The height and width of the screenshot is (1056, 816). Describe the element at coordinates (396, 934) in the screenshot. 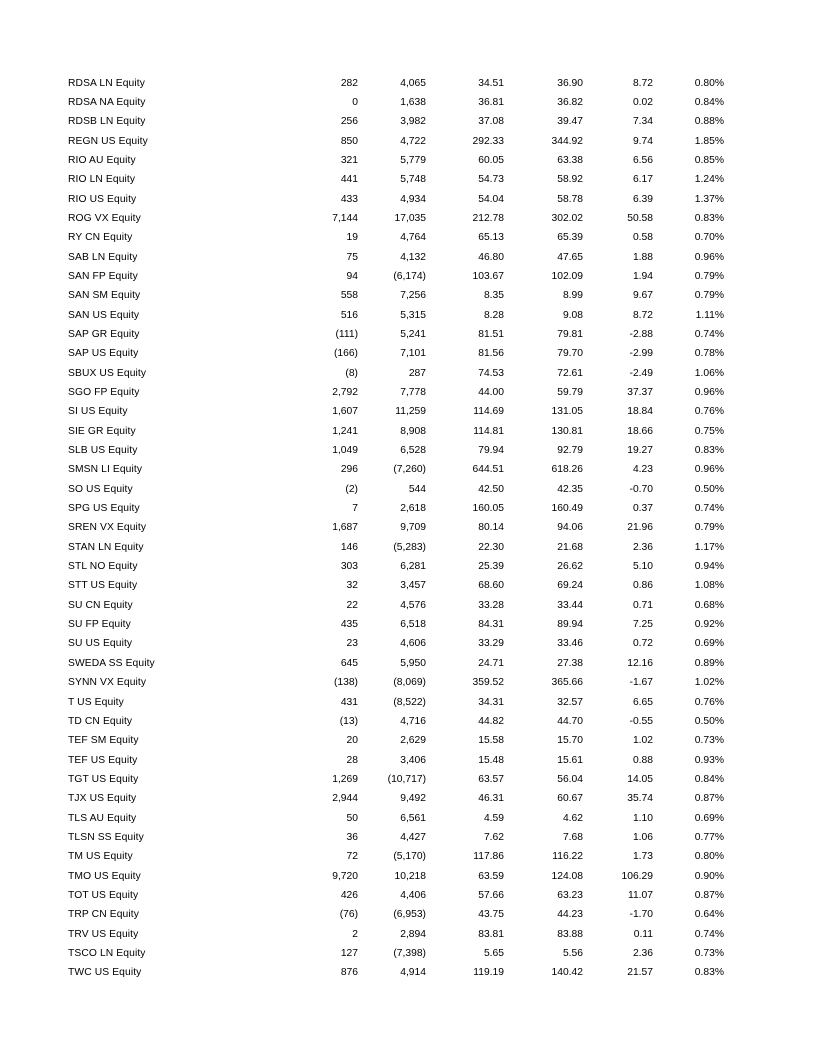

I see `table-row: TRV US Equity 2 2,894 83.81 83.88 0.11 0.74%` at that location.